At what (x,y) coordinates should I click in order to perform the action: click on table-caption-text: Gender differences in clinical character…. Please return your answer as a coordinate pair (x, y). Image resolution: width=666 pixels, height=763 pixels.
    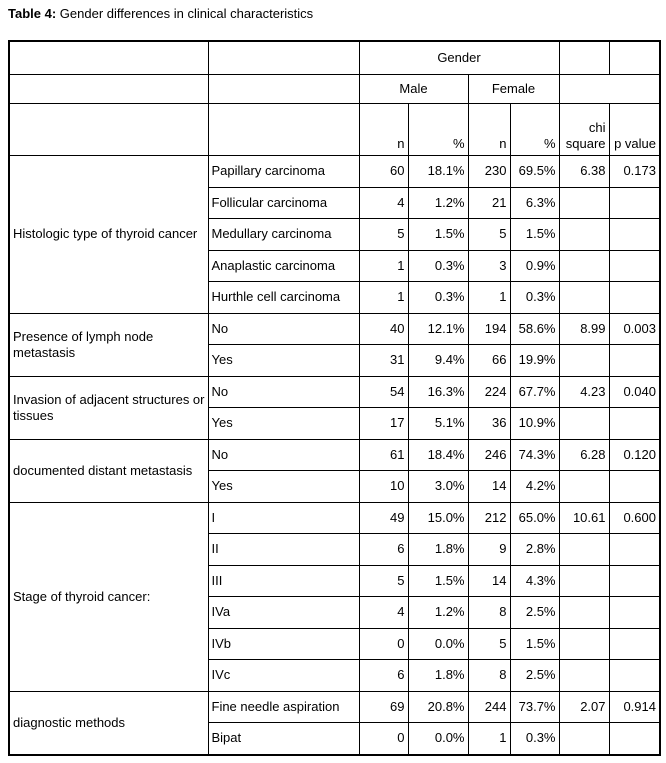
    Looking at the image, I should click on (186, 13).